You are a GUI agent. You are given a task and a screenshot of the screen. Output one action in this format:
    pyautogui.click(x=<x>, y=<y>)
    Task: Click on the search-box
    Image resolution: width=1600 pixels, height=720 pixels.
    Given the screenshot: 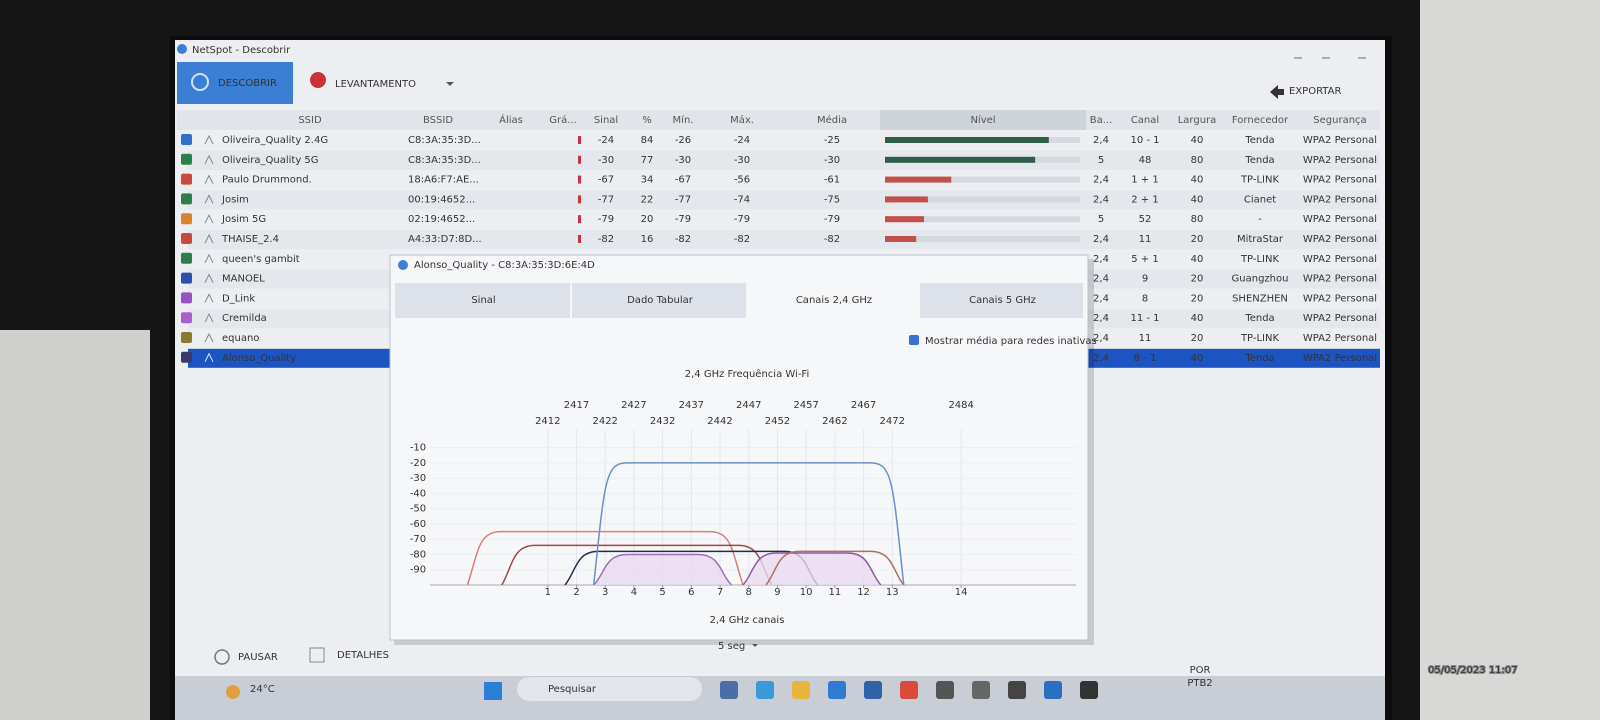 What is the action you would take?
    pyautogui.click(x=609, y=689)
    